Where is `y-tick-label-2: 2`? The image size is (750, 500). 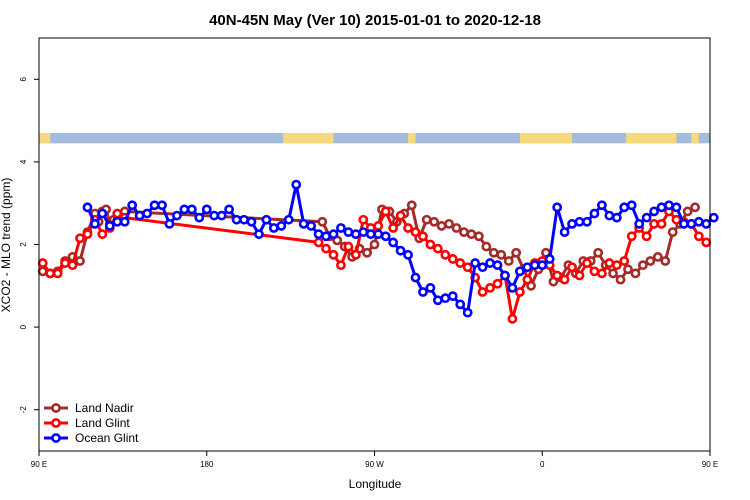 y-tick-label-2: 2 is located at coordinates (23, 244).